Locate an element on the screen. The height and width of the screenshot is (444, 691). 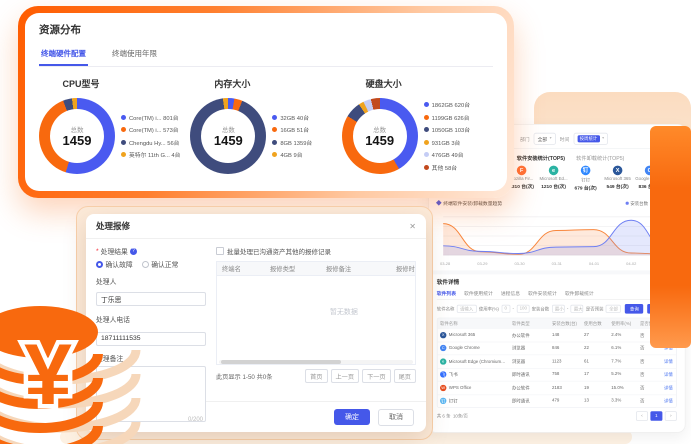
app-icon: W is located at coordinates (443, 387).